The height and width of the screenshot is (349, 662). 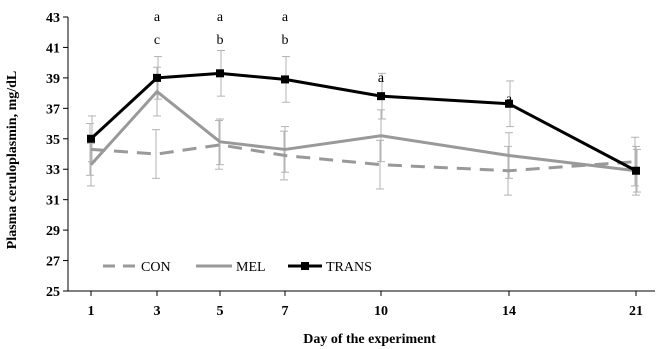 I want to click on x-tick-label: 21, so click(x=636, y=311).